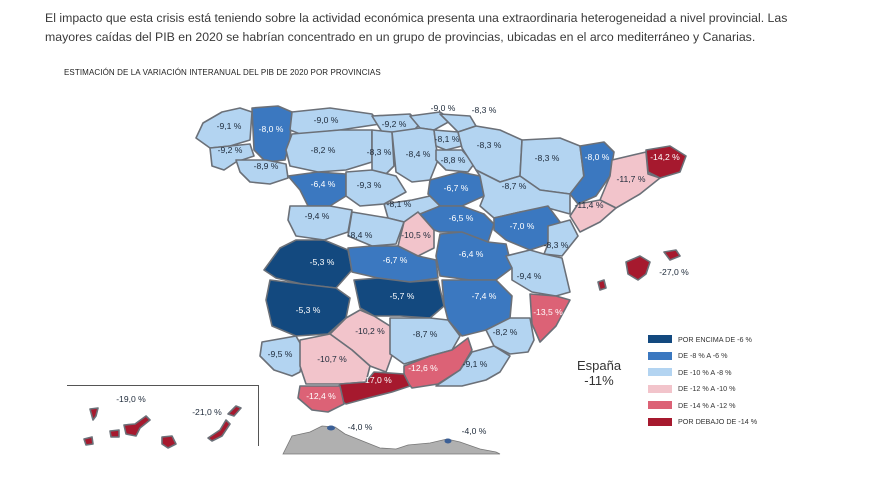 Image resolution: width=880 pixels, height=495 pixels. Describe the element at coordinates (395, 260) in the screenshot. I see `label-toledo: -6,7 %` at that location.